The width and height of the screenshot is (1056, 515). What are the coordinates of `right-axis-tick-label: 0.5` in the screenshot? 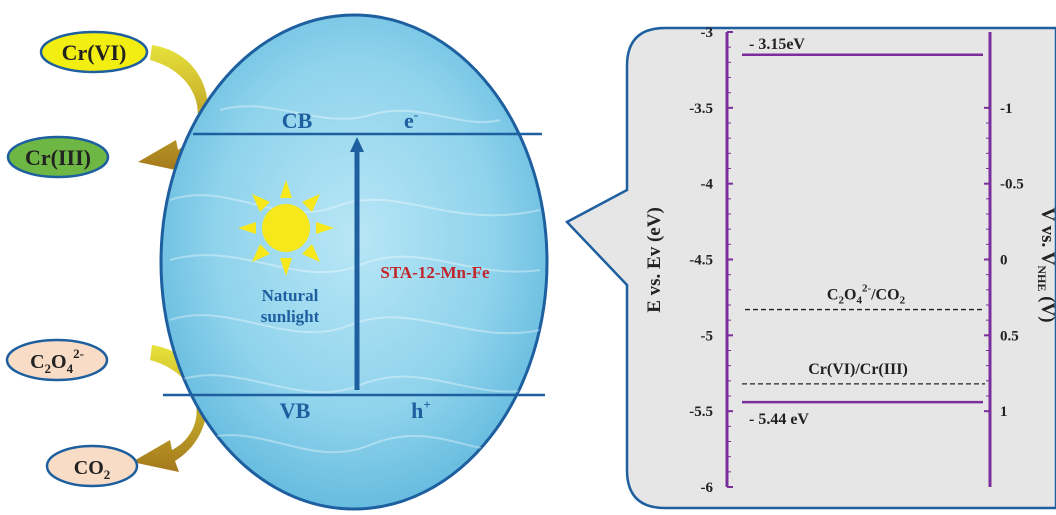 It's located at (1009, 336).